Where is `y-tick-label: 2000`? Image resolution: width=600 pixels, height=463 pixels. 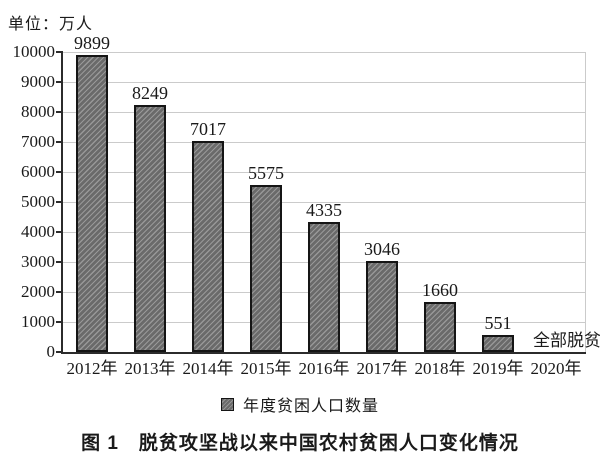
y-tick-label: 2000 is located at coordinates (38, 291).